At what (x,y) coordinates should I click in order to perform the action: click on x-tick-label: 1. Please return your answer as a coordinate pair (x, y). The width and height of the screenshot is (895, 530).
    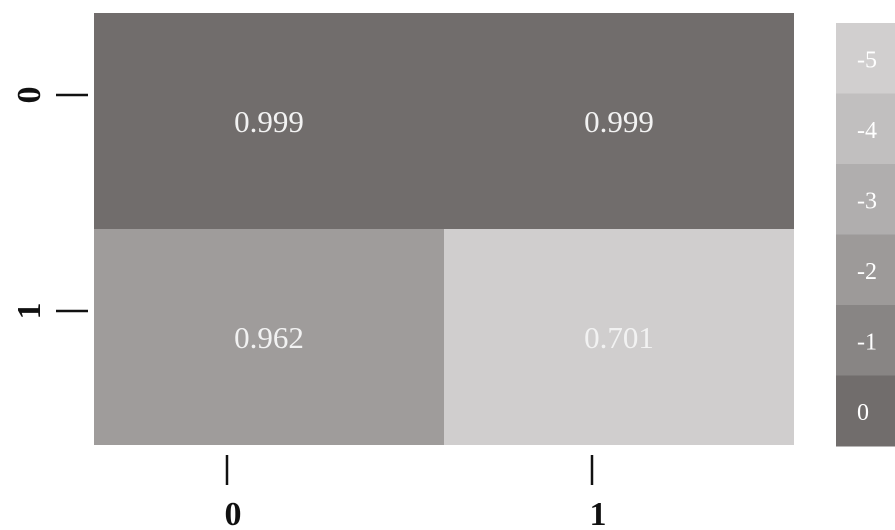
    Looking at the image, I should click on (598, 513).